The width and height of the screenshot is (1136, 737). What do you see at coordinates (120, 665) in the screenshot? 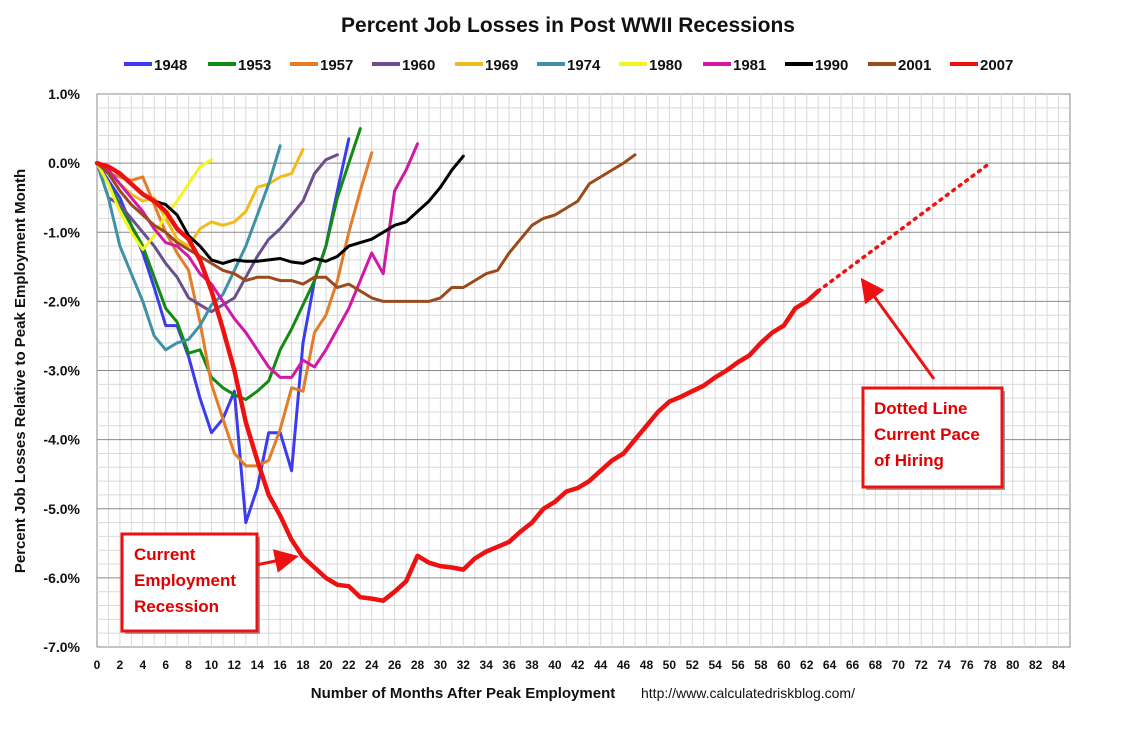
I see `x-tick-label: 2` at bounding box center [120, 665].